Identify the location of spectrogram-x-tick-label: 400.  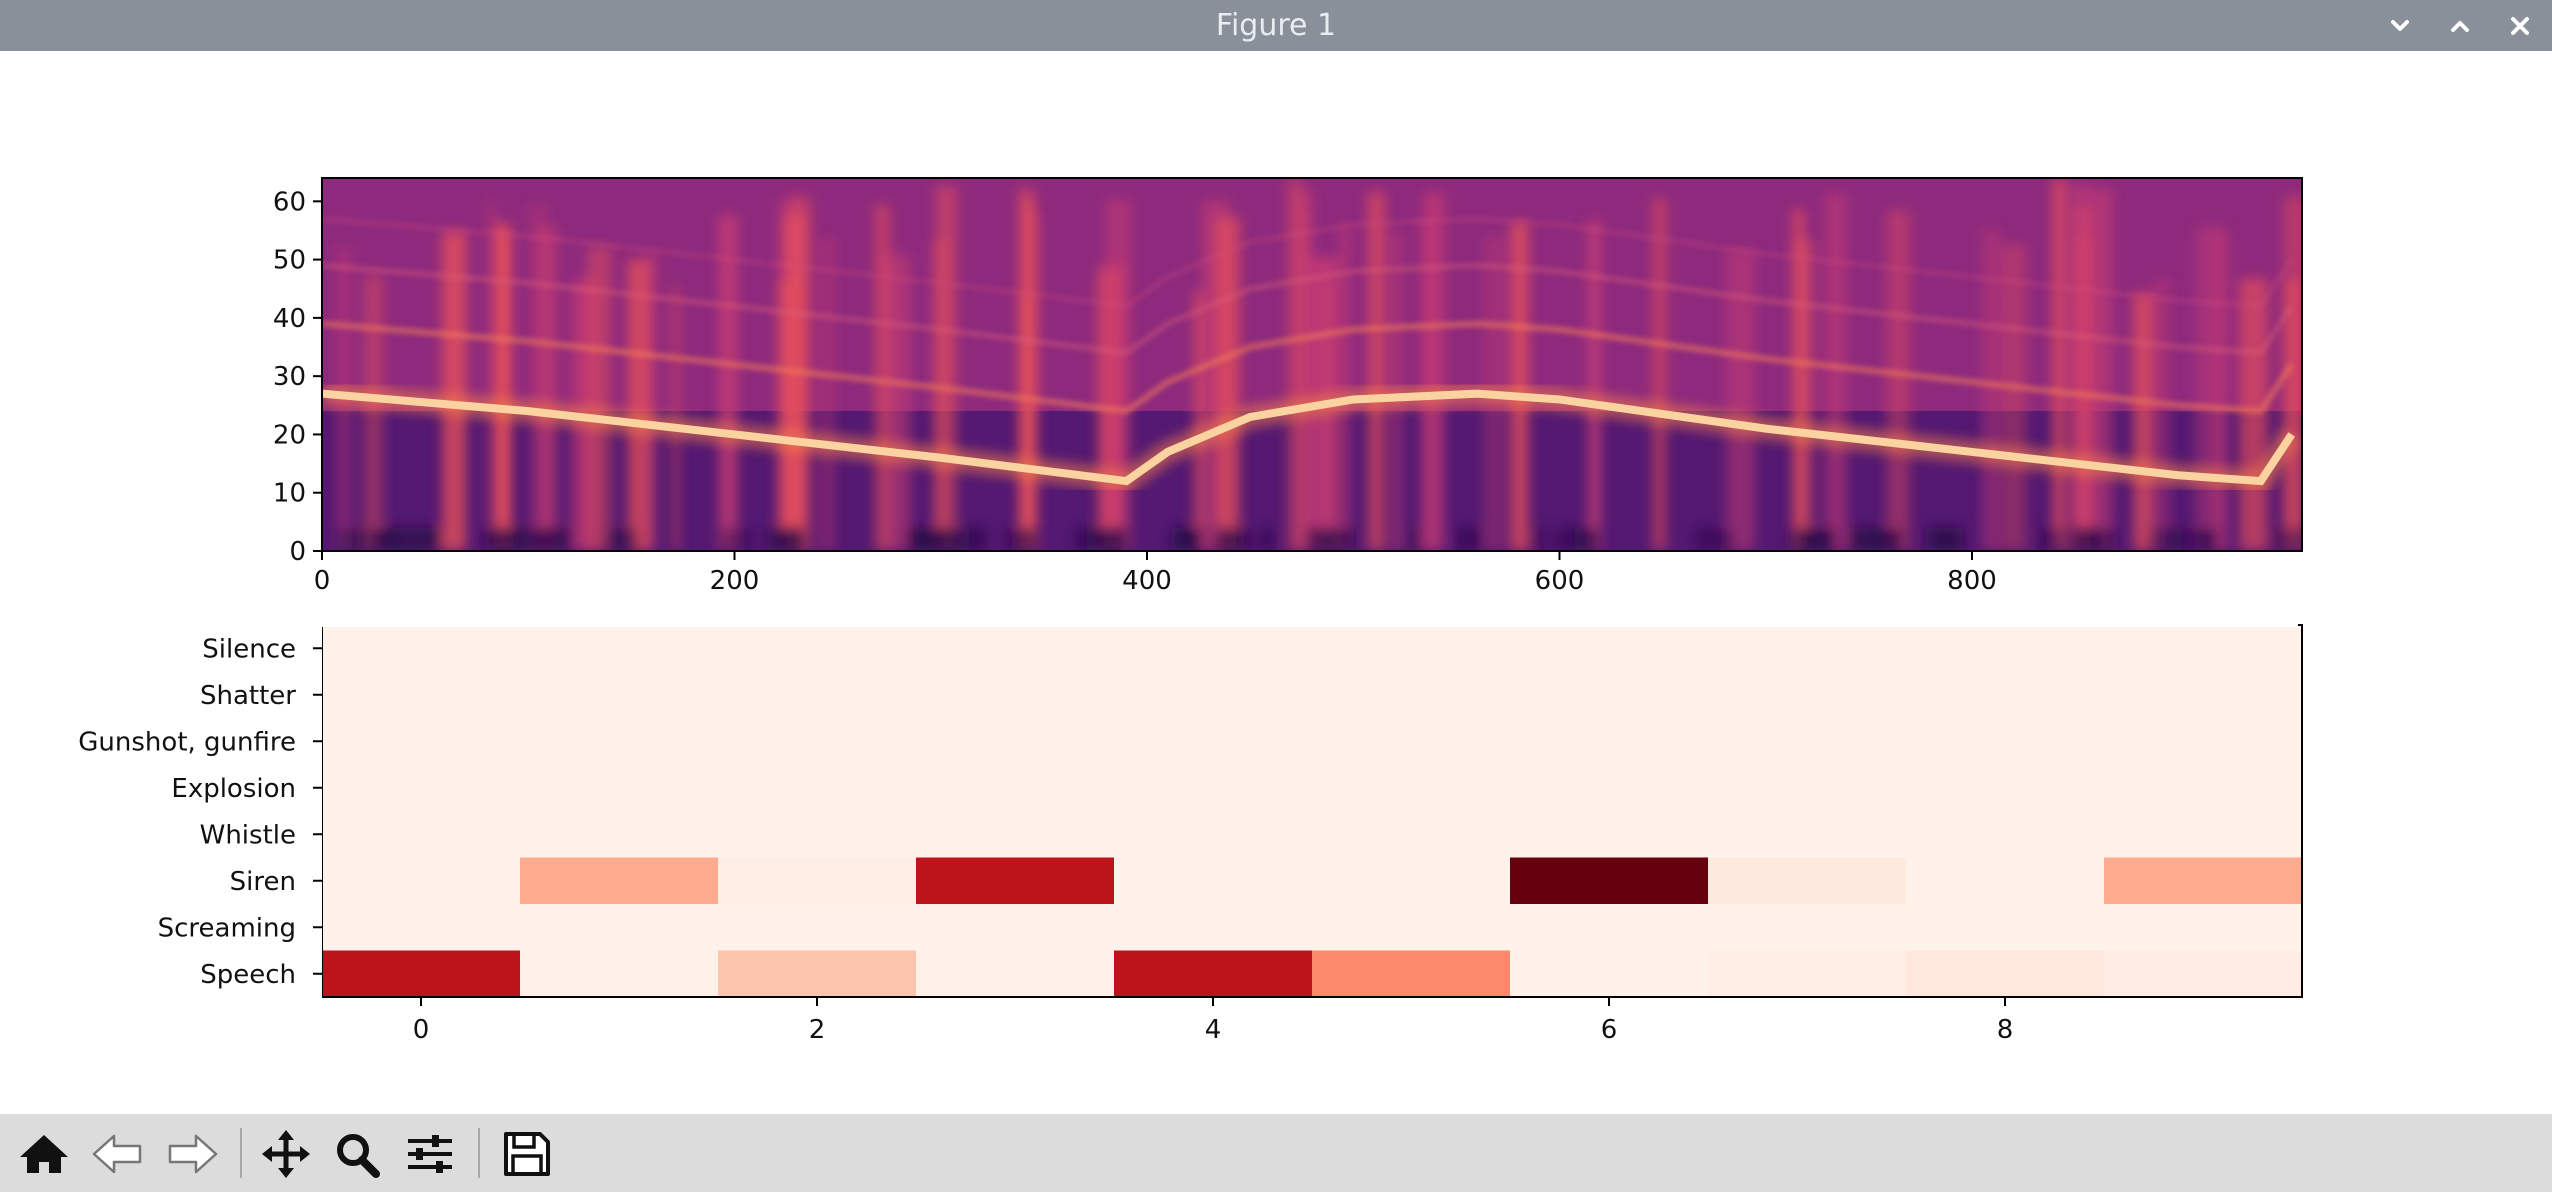
(1147, 581).